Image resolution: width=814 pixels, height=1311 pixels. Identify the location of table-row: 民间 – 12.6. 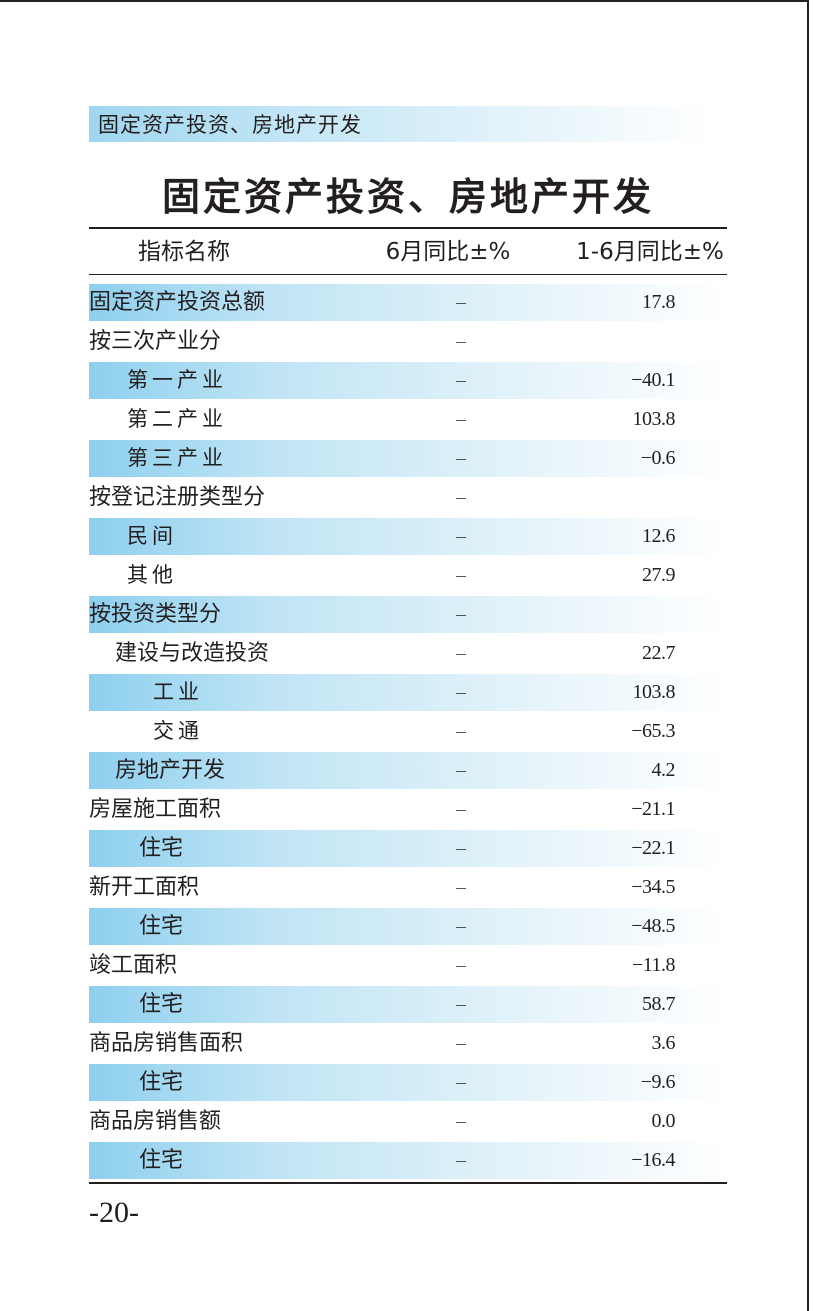
(408, 536).